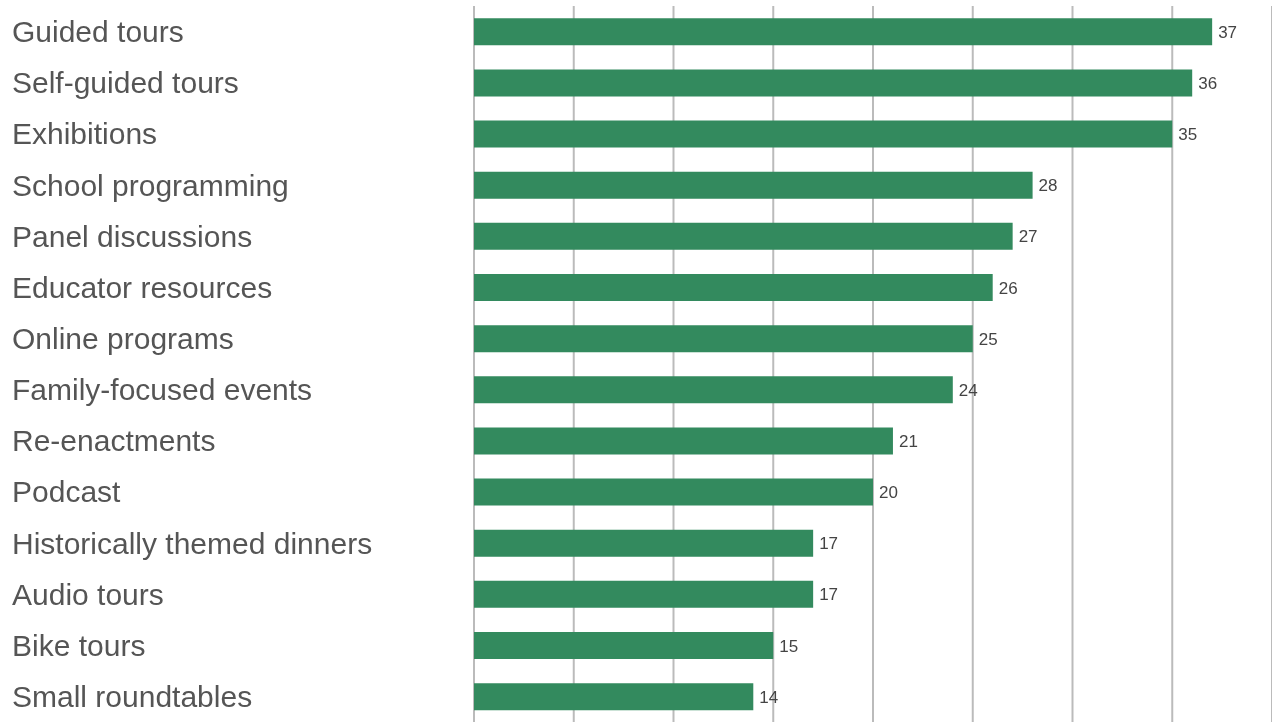 Image resolution: width=1272 pixels, height=723 pixels. Describe the element at coordinates (123, 338) in the screenshot. I see `y-tick-label: Online programs` at that location.